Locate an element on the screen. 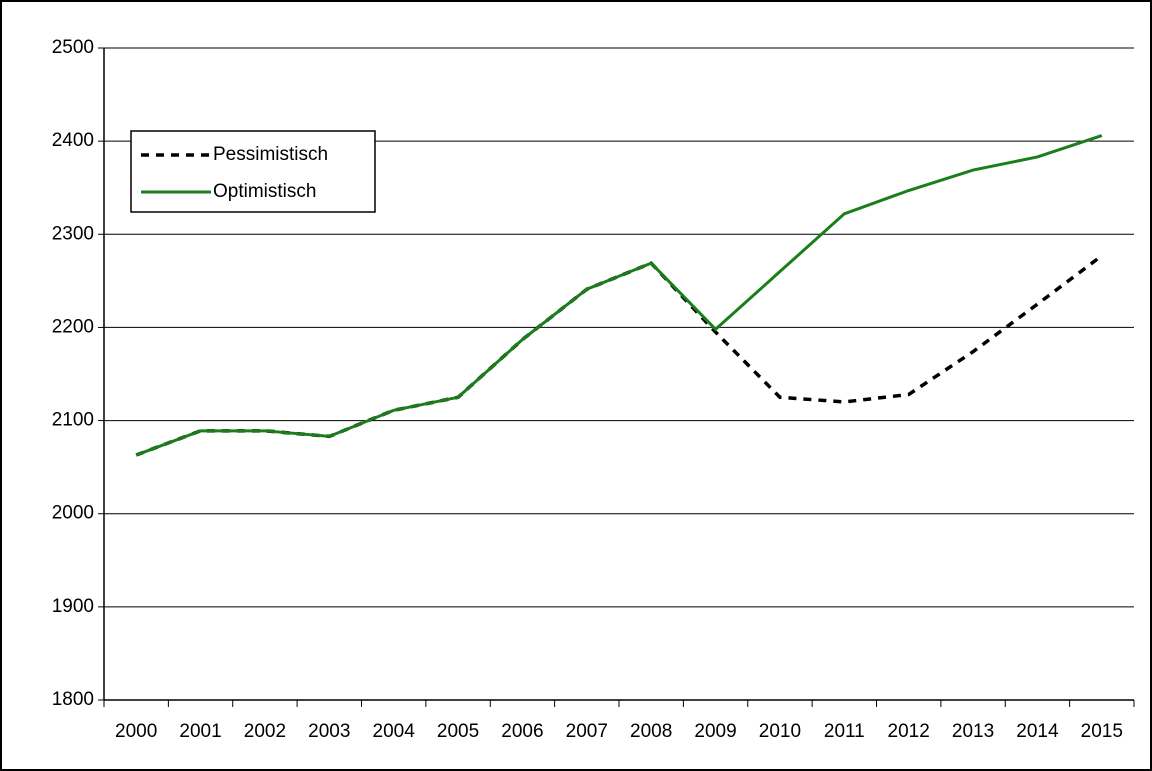 The height and width of the screenshot is (771, 1152). x-tick-label: 2008 is located at coordinates (651, 731).